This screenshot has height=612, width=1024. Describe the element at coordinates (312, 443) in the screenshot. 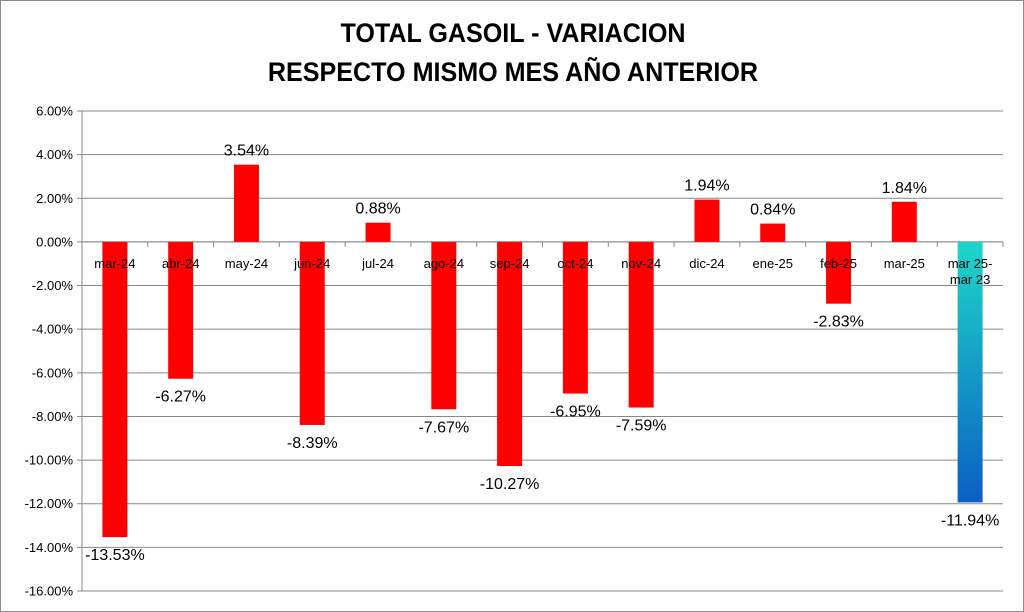

I see `data-label: -8.39%` at that location.